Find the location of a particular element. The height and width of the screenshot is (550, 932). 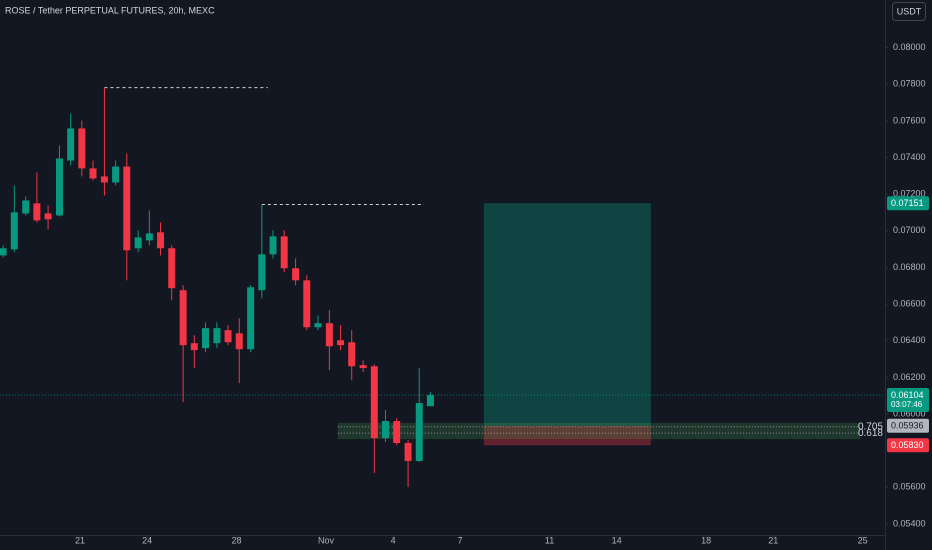

entry-price-tag: 0.05936 is located at coordinates (907, 426).